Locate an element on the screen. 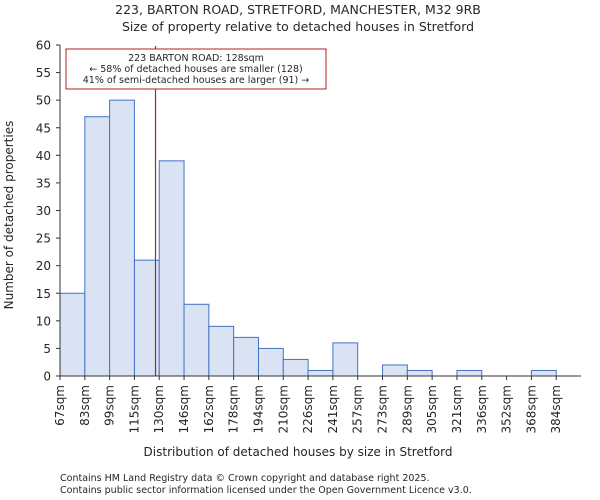  bar-67sqm is located at coordinates (72, 334).